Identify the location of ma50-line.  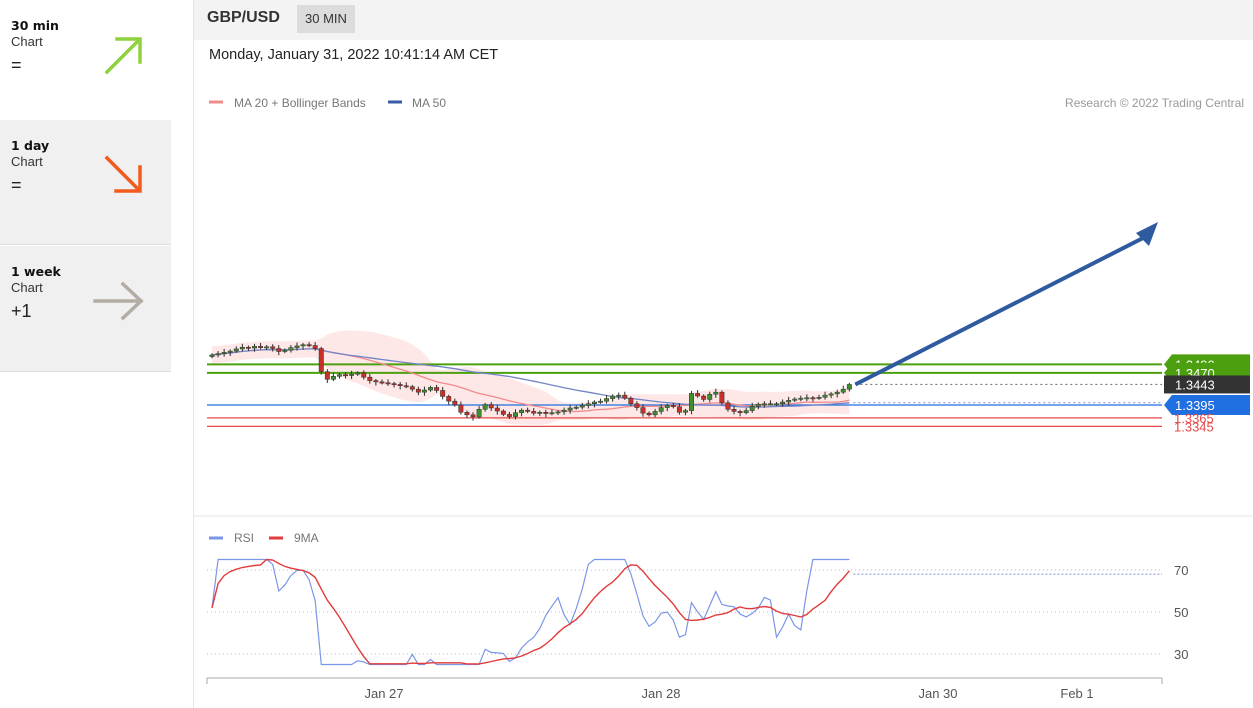
(530, 378).